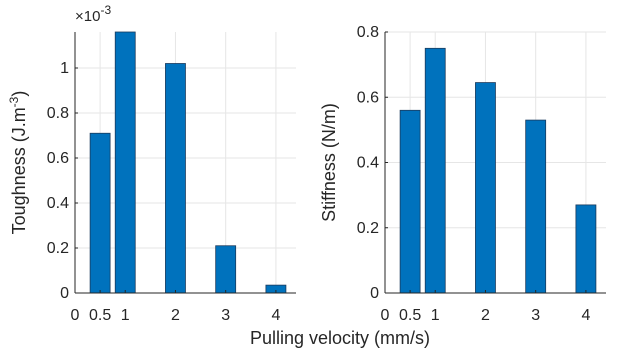  Describe the element at coordinates (64, 293) in the screenshot. I see `left-y-tick-label: 0` at that location.